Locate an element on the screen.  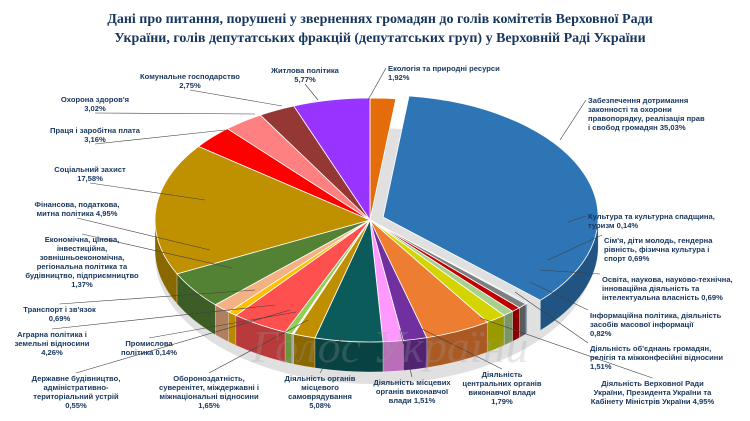
slice-label-line: інтелектуальна власність 0,69% is located at coordinates (662, 297).